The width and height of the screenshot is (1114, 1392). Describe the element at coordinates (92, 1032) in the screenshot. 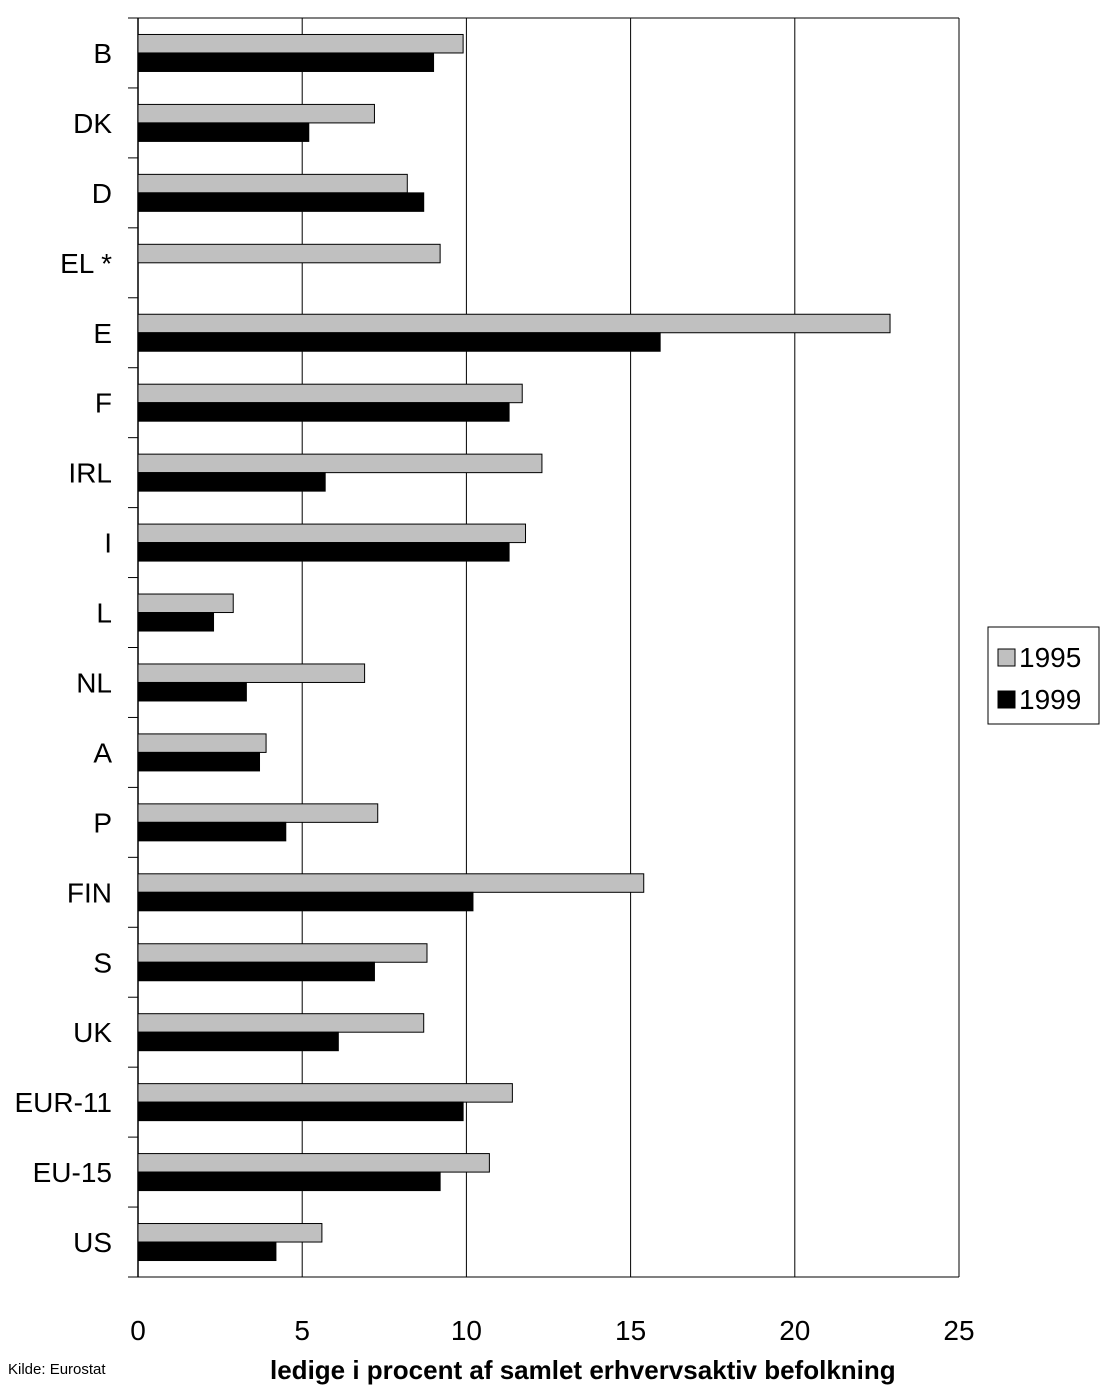

I see `category-label-UK: UK` at that location.